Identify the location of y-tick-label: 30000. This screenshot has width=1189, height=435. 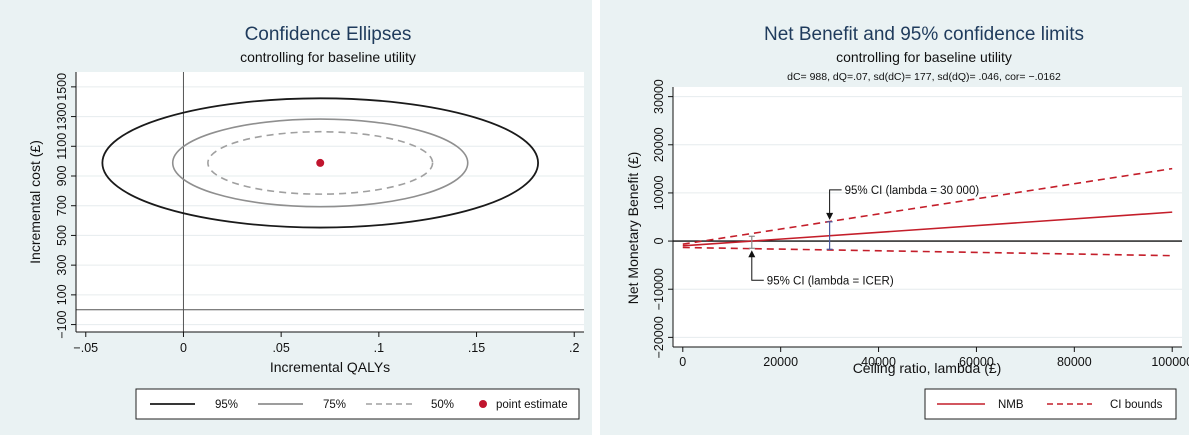
(659, 96).